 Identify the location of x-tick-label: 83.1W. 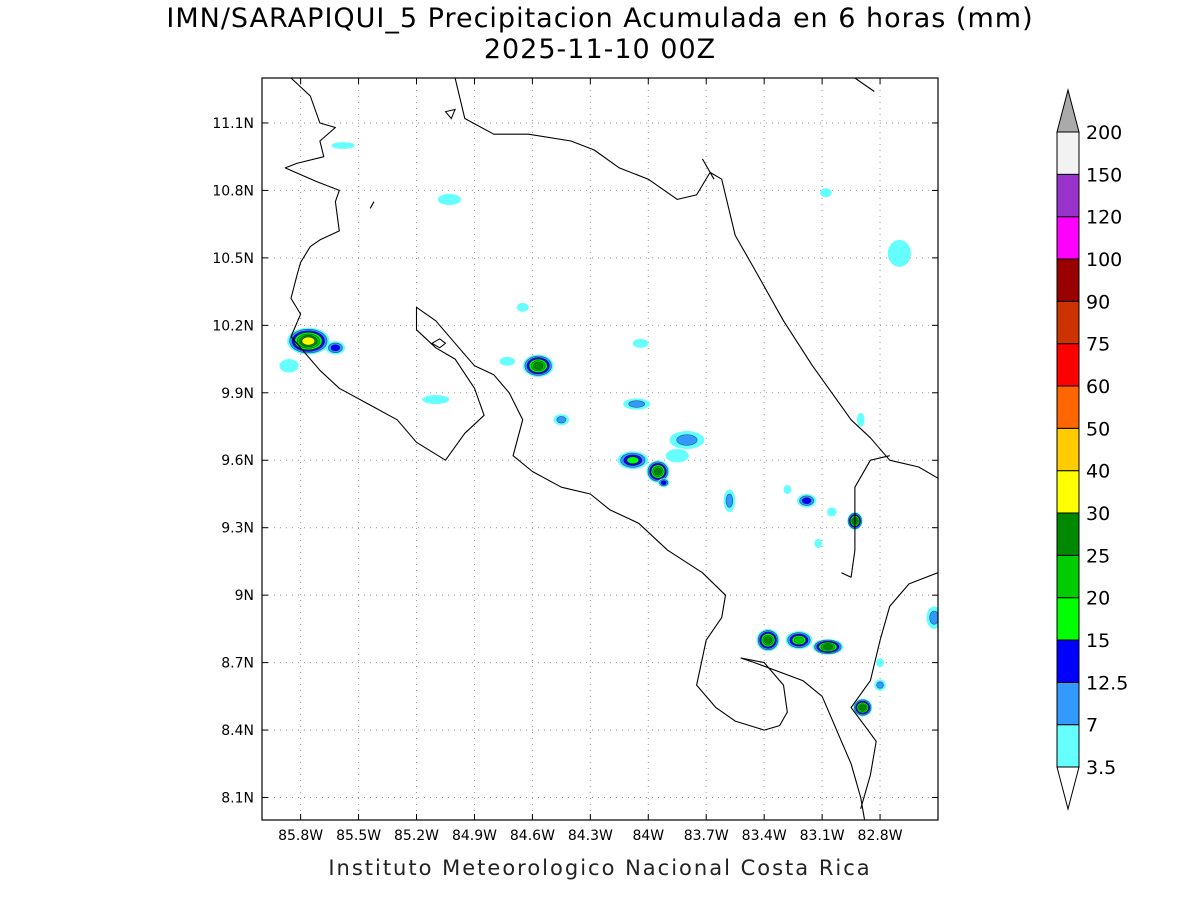
(822, 836).